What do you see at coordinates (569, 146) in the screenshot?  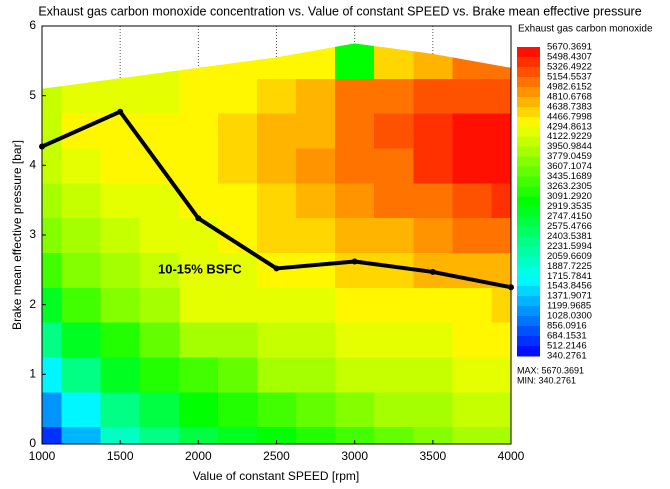 I see `colorbar-label: 3950.9844` at bounding box center [569, 146].